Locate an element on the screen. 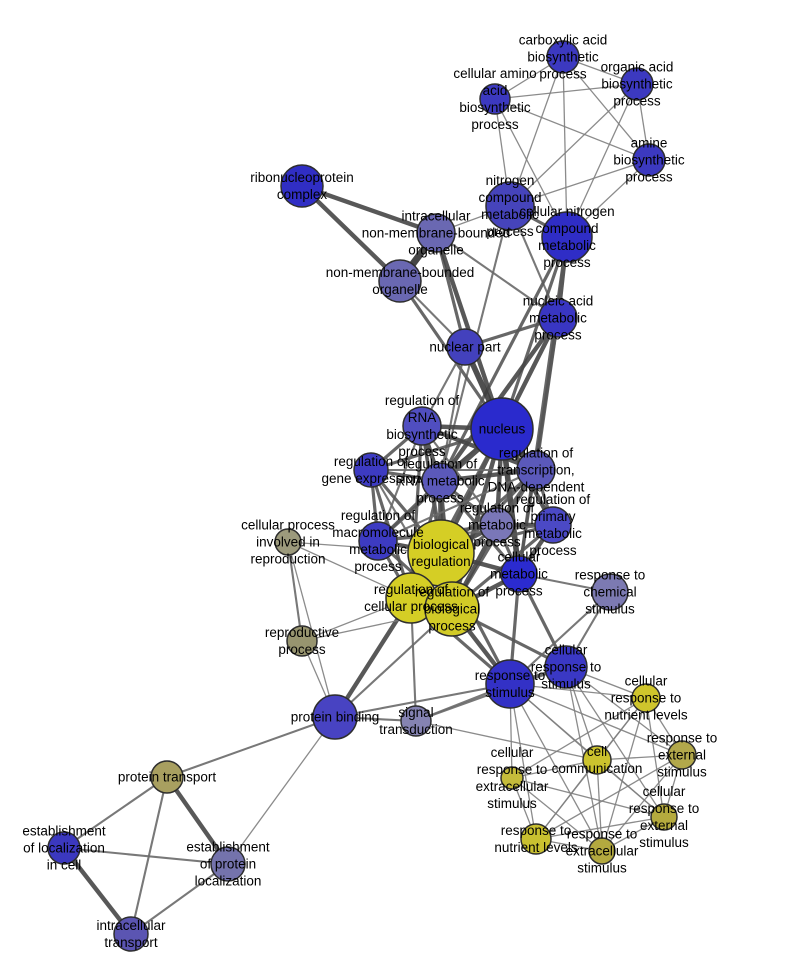  graph-edge-carboxylic_acid_biosynthetic--nitrogen_compound_metabolic is located at coordinates (536, 131).